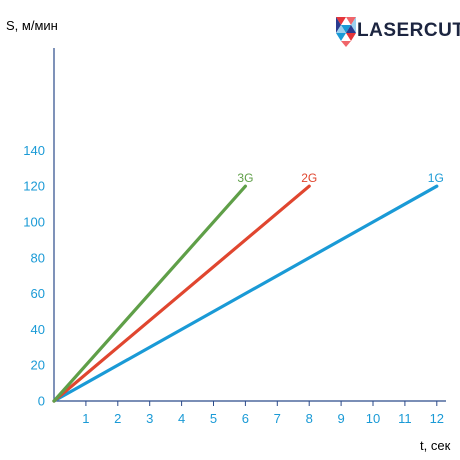 The height and width of the screenshot is (460, 460). Describe the element at coordinates (38, 329) in the screenshot. I see `y-tick-label: 40` at that location.